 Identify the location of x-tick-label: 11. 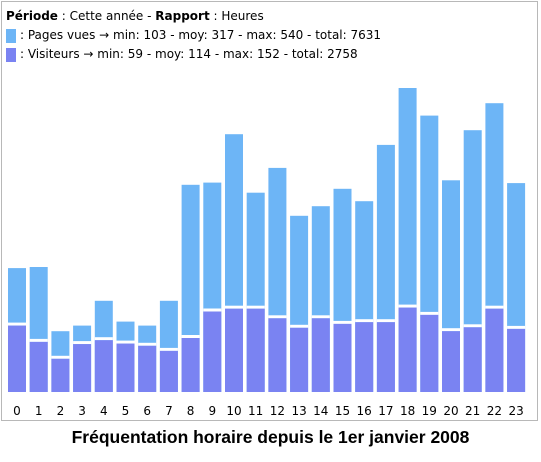
(255, 411).